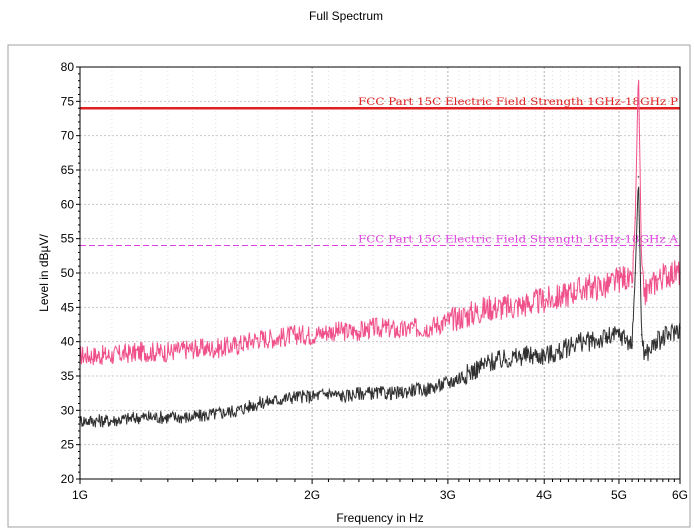 The width and height of the screenshot is (694, 530). I want to click on y-tick-label: 75, so click(68, 101).